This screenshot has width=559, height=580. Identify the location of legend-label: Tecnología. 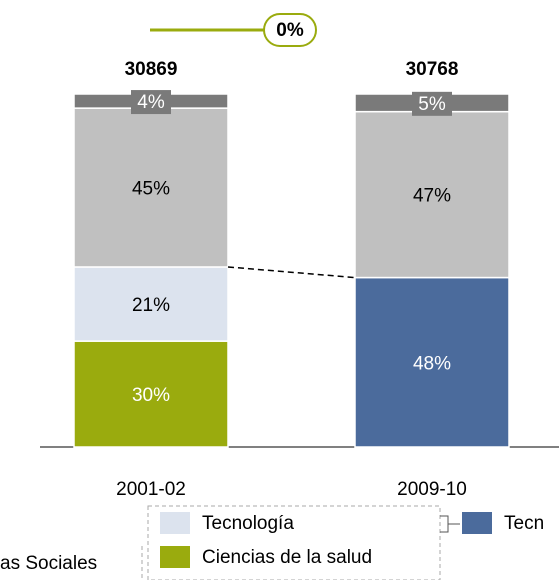
(248, 523).